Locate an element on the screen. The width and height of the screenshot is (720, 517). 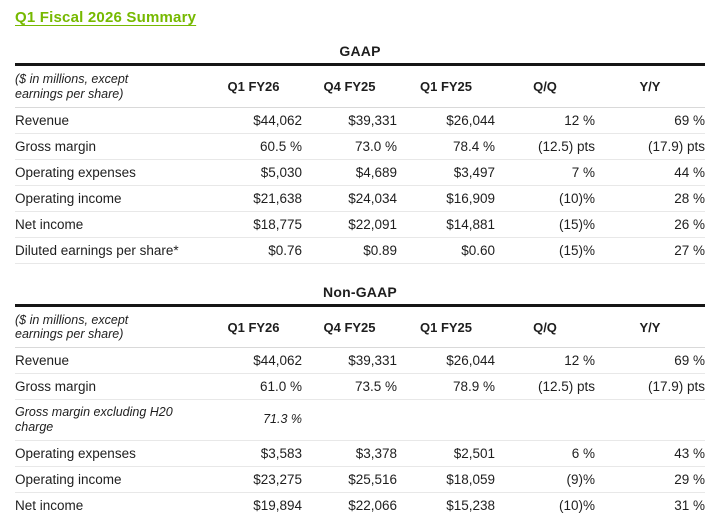
cell-value: $0.89 is located at coordinates (349, 250).